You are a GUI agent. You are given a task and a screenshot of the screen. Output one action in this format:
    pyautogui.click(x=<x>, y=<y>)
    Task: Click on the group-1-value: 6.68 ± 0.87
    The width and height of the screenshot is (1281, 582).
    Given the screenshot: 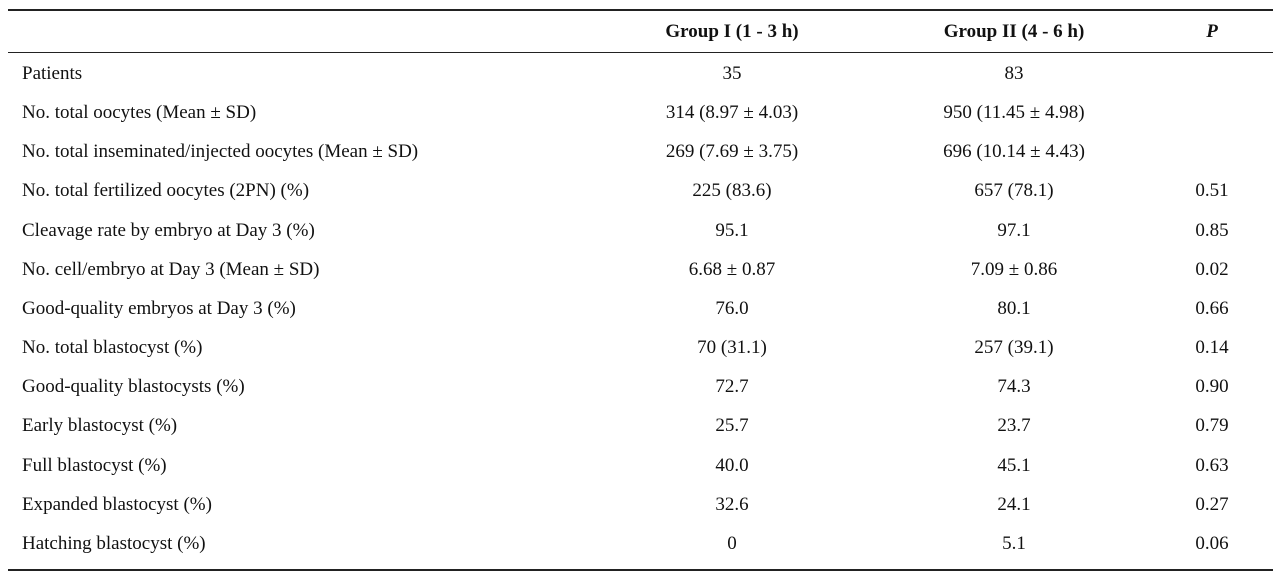 What is the action you would take?
    pyautogui.click(x=732, y=269)
    